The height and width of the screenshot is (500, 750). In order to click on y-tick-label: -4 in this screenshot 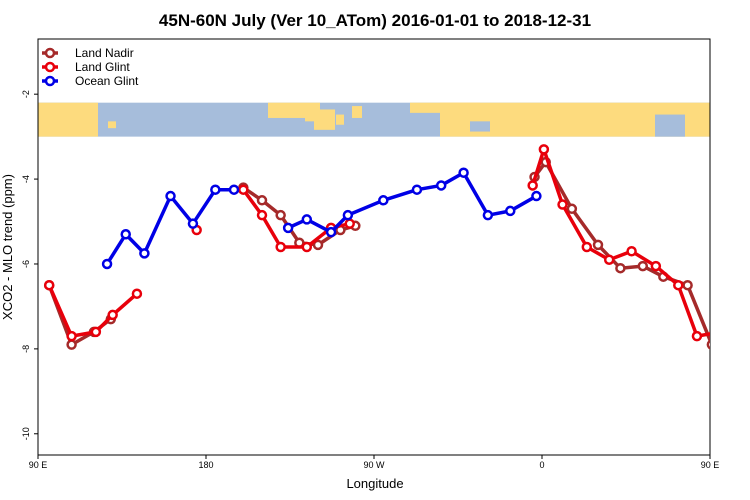, I will do `click(26, 179)`.